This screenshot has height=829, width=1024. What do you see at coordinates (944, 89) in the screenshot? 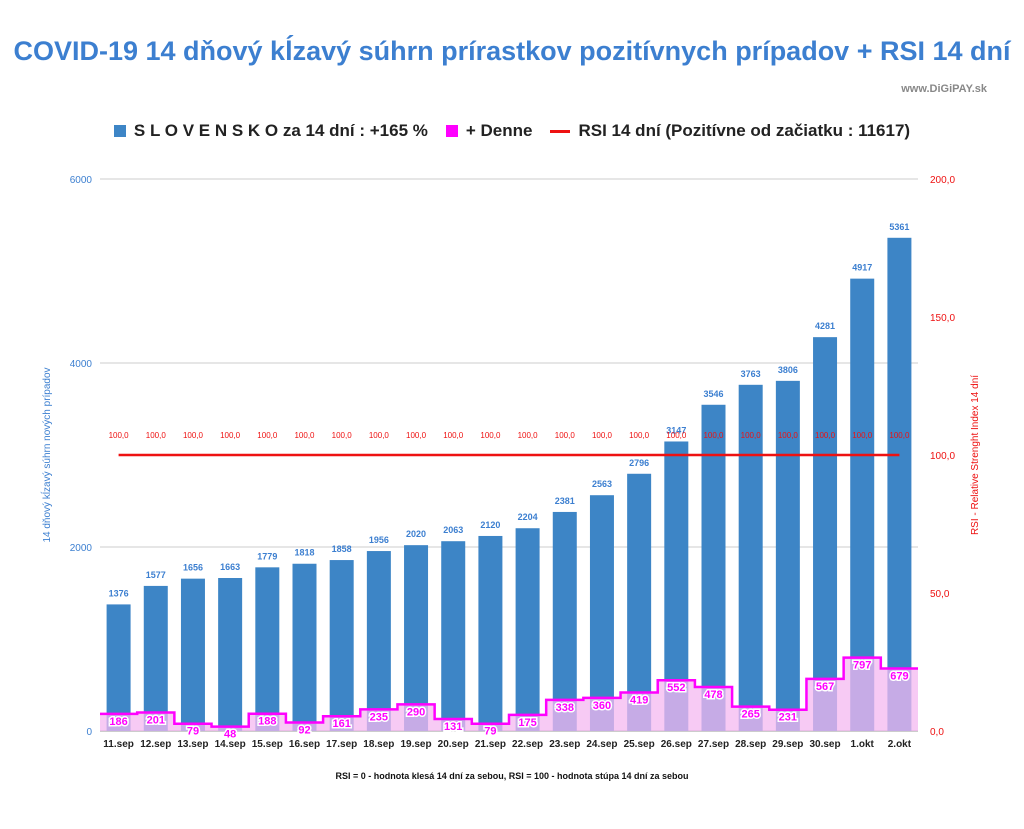
I see `watermark: www.DiGiPAY.sk` at bounding box center [944, 89].